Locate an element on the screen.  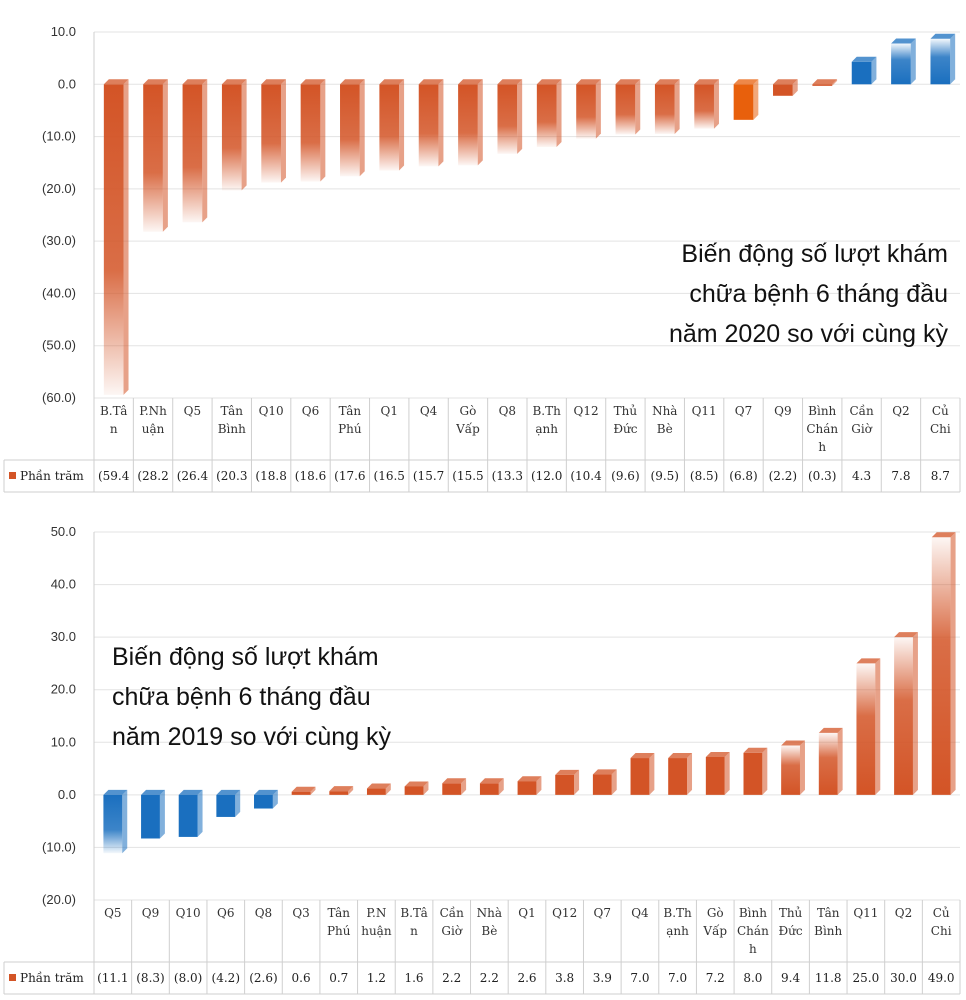
chart-annotation: năm 2019 so với cùng kỳ is located at coordinates (252, 737).